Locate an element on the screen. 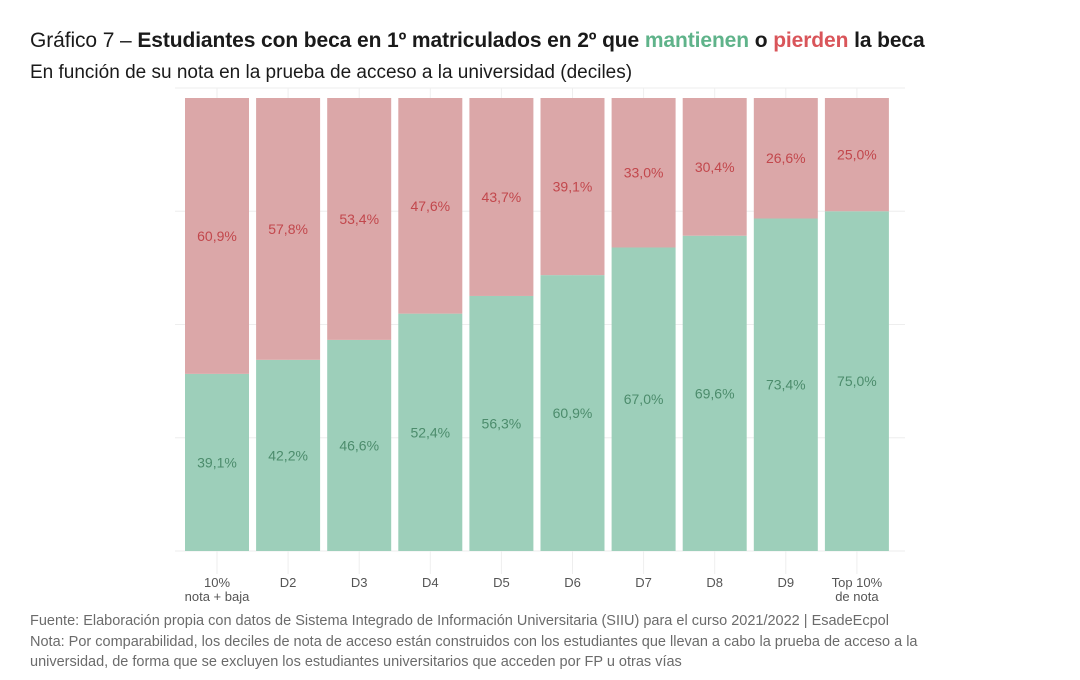 The image size is (1080, 680). value-label-mantienen: 46,6% is located at coordinates (359, 445).